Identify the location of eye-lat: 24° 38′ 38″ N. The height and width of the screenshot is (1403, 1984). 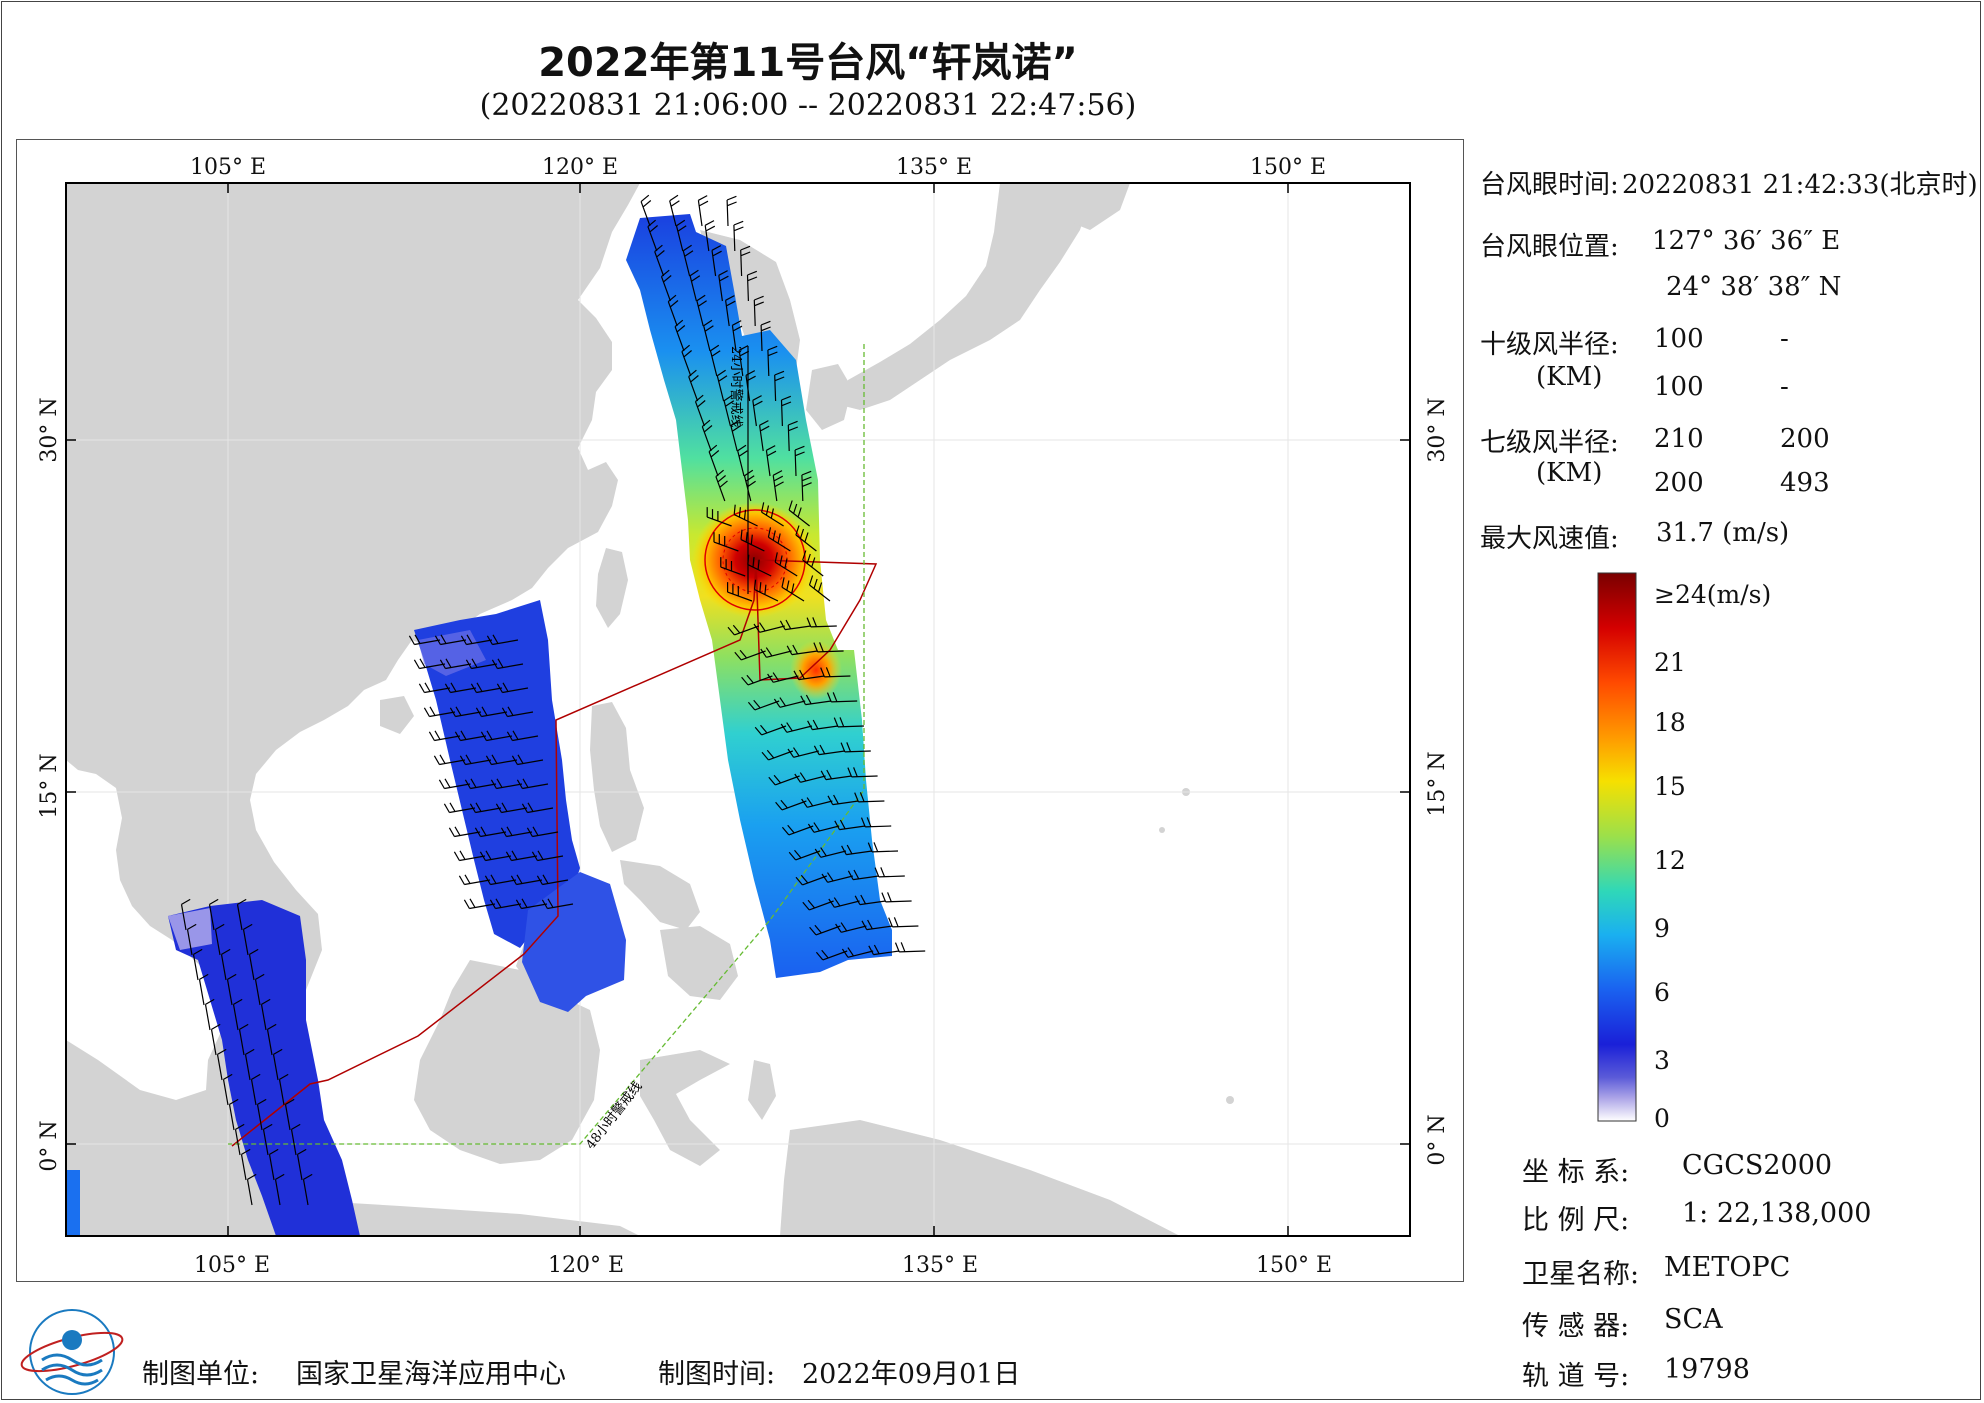
(1754, 287).